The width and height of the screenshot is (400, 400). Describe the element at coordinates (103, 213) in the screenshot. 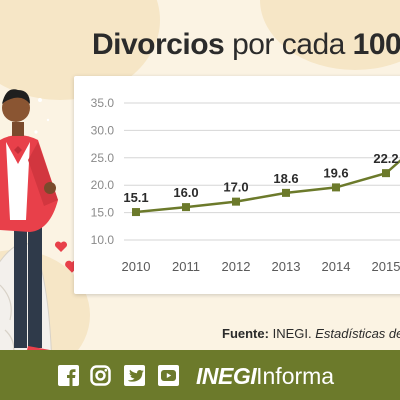

I see `y-tick-label: 15.0` at that location.